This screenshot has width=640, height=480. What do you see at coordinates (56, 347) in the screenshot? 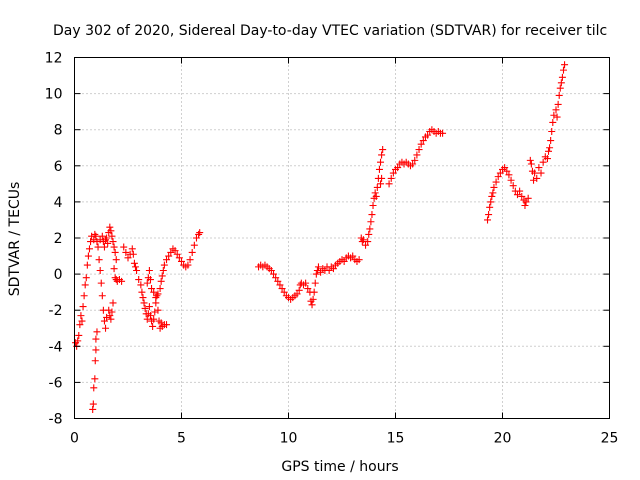
I see `y-tick-label: -4` at bounding box center [56, 347].